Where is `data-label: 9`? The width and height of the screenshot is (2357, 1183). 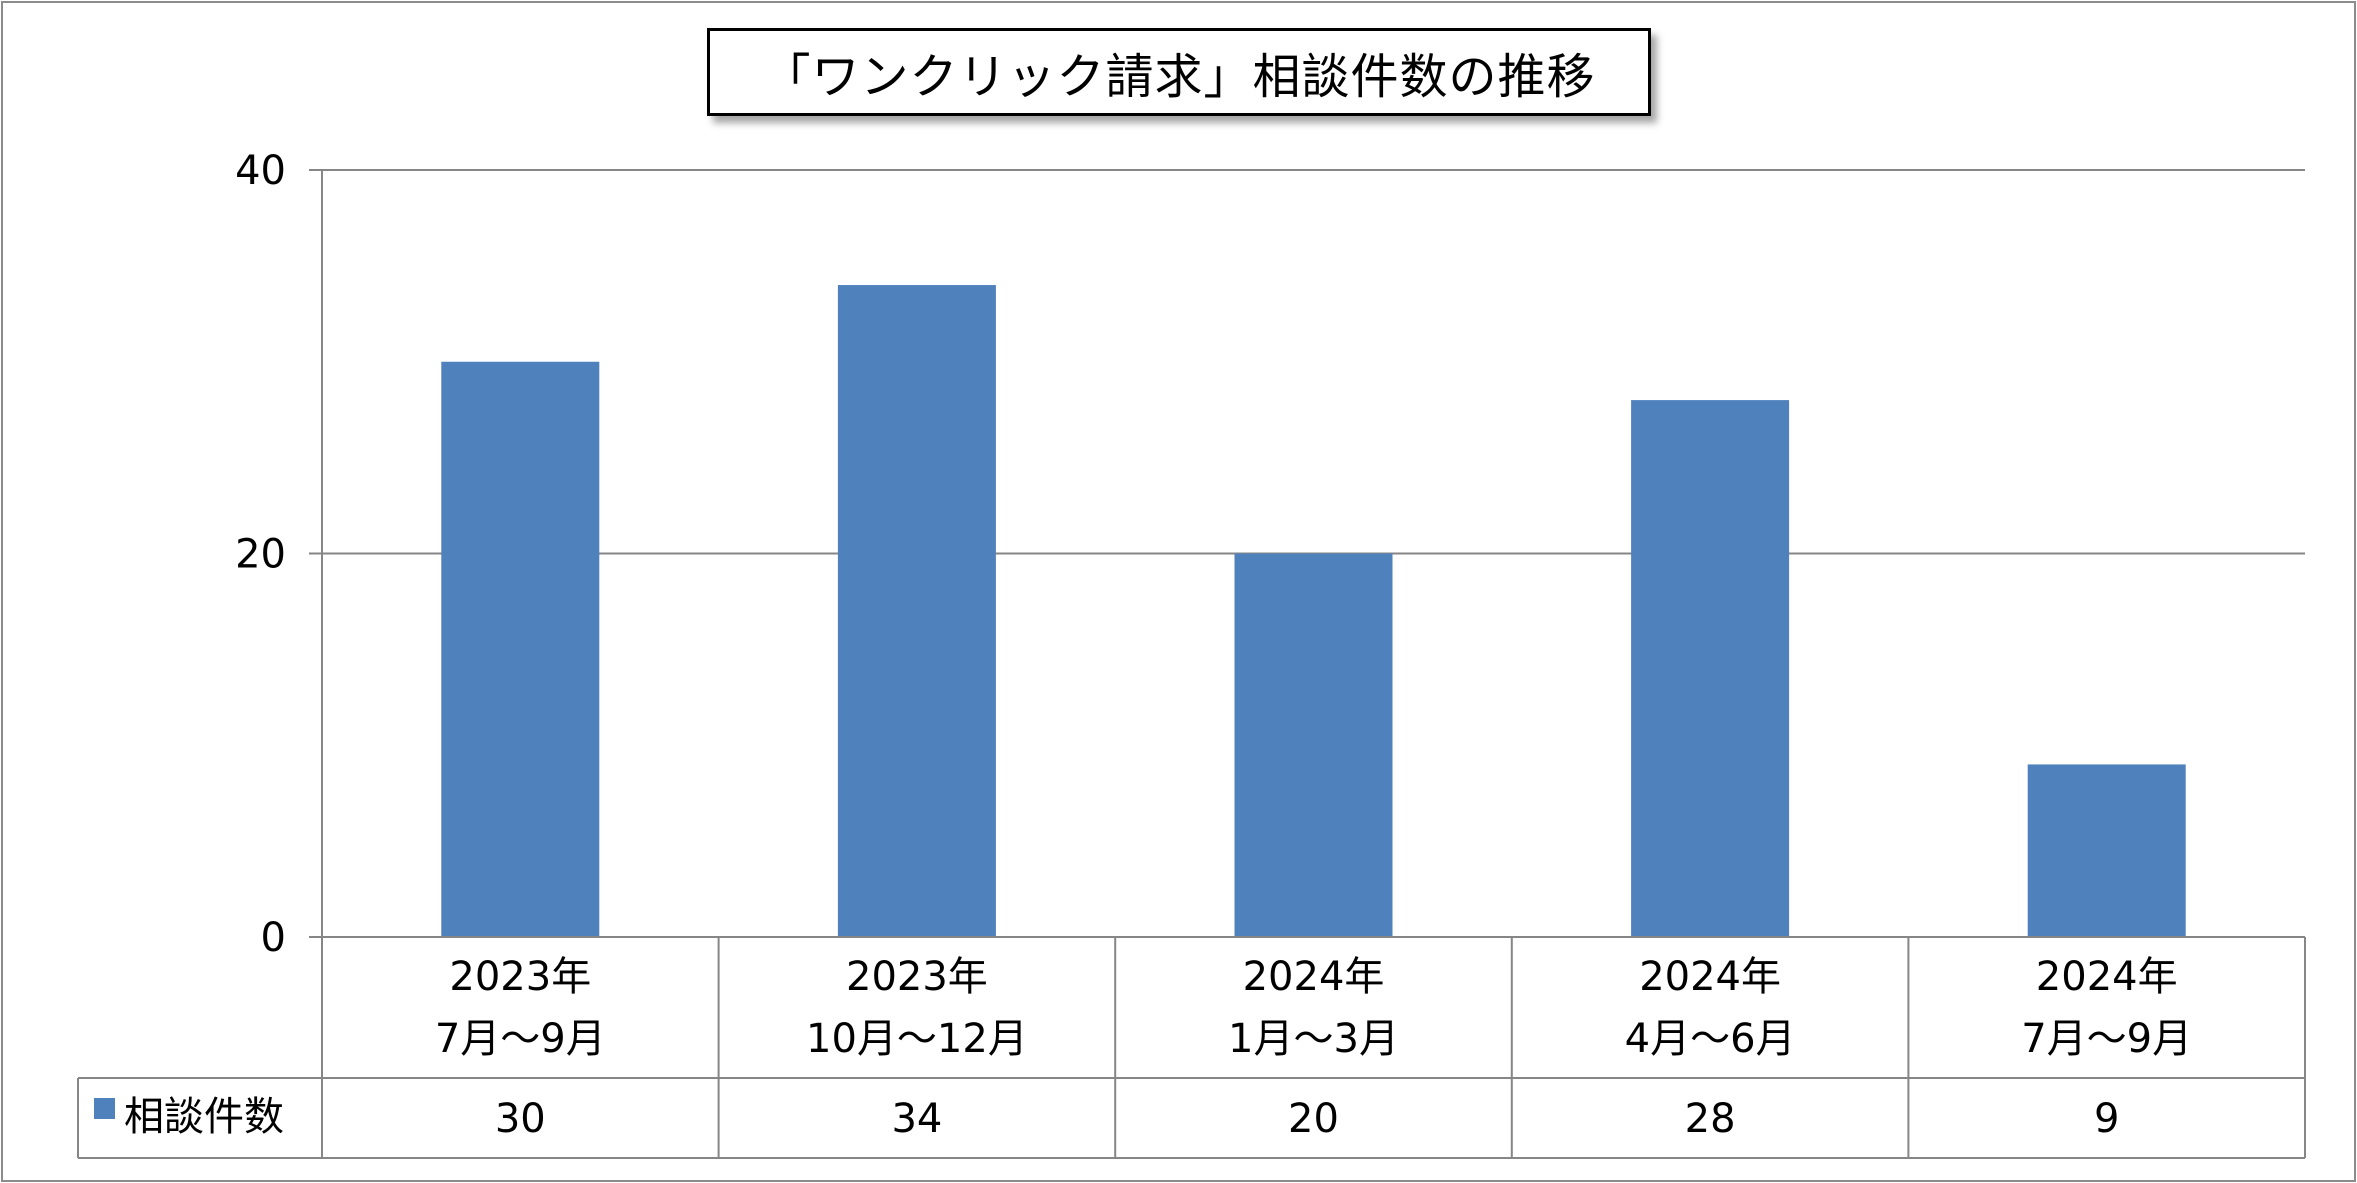
data-label: 9 is located at coordinates (2106, 1119).